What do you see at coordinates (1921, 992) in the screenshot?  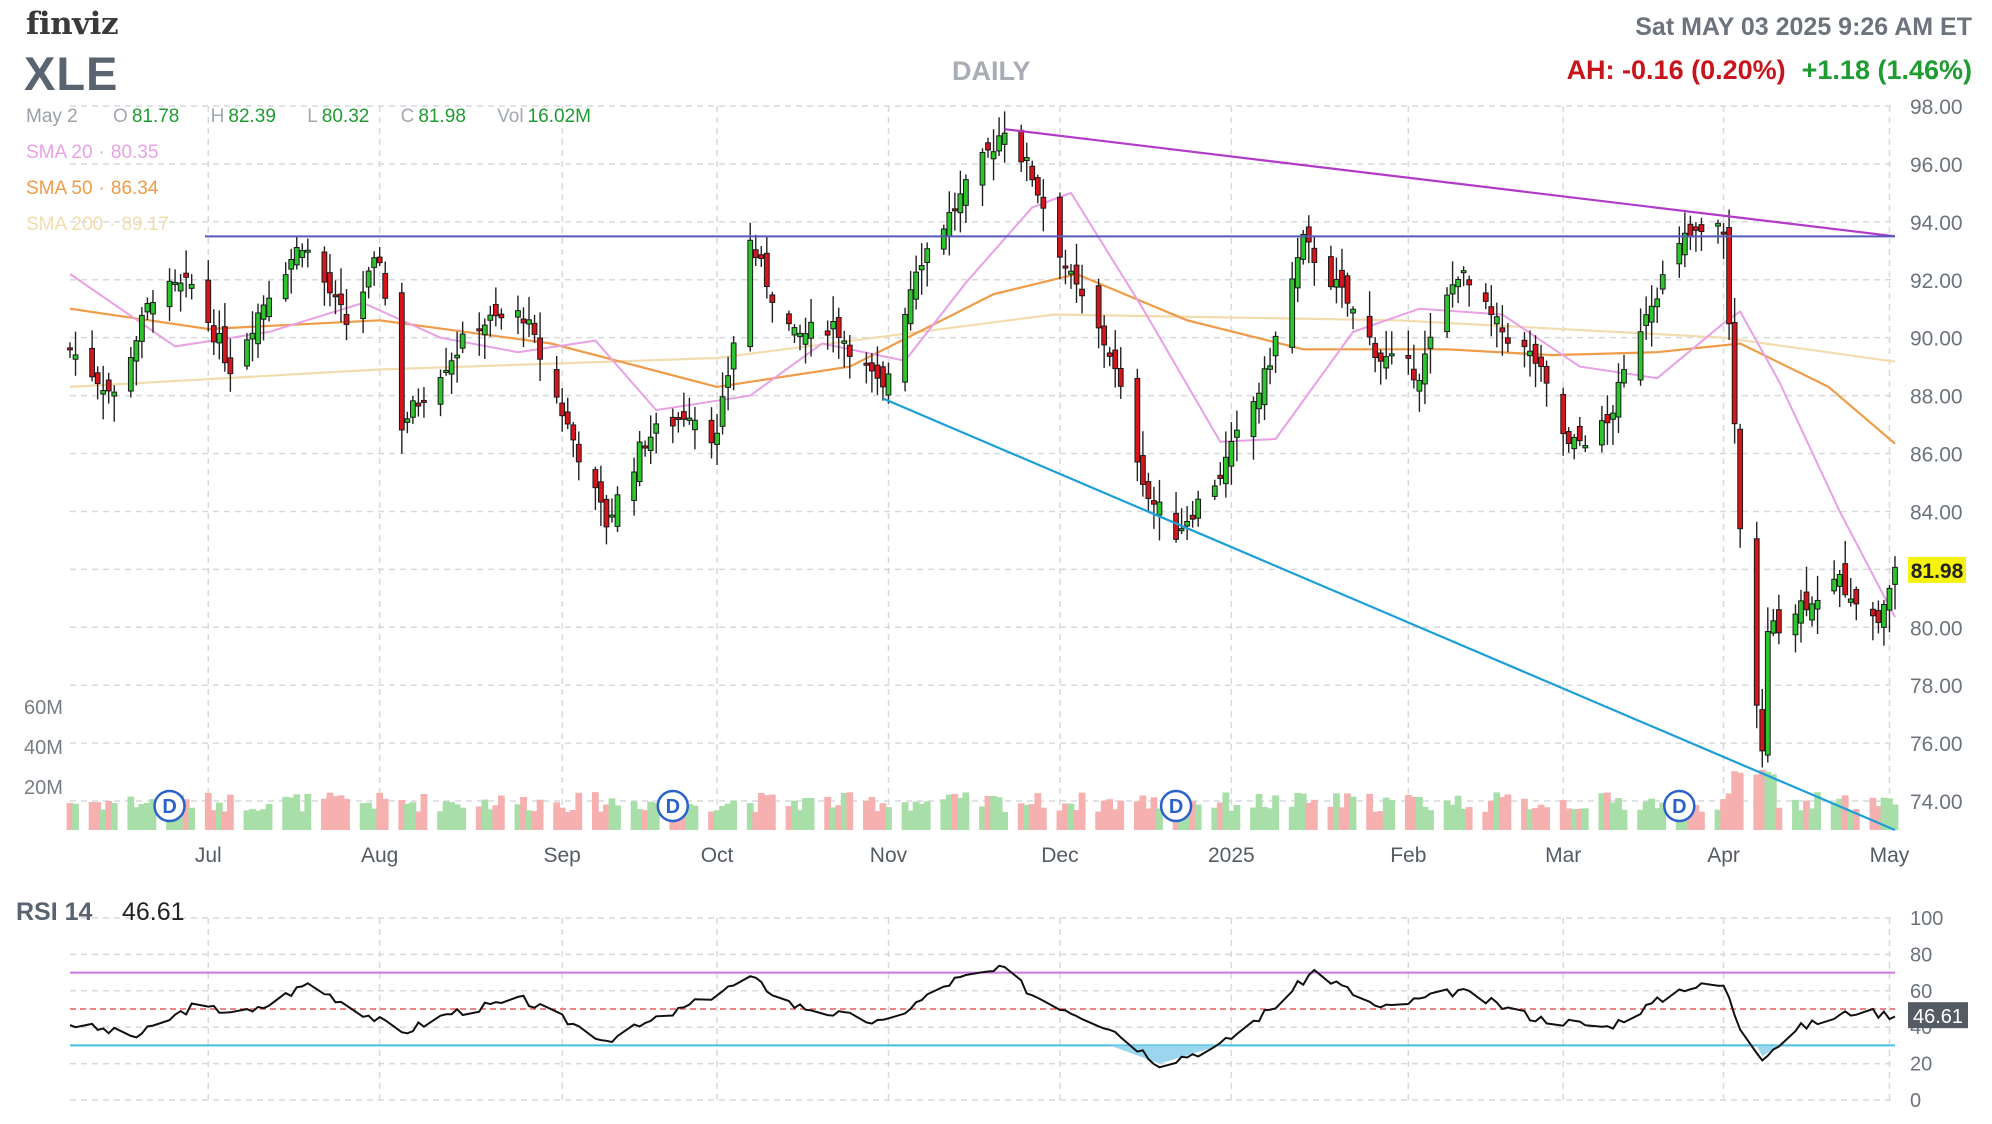 I see `rsi-tick-label: 60` at bounding box center [1921, 992].